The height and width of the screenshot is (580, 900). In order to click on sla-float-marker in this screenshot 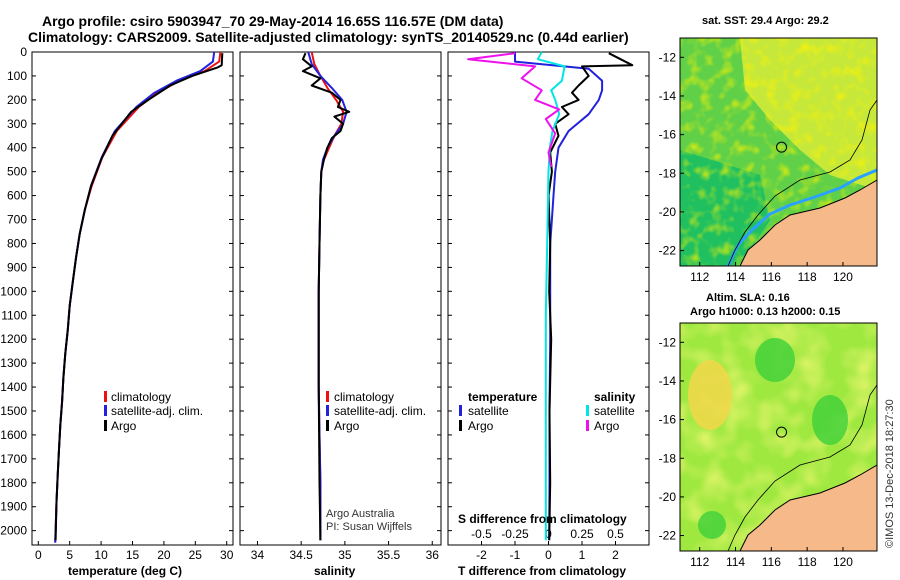, I will do `click(782, 432)`.